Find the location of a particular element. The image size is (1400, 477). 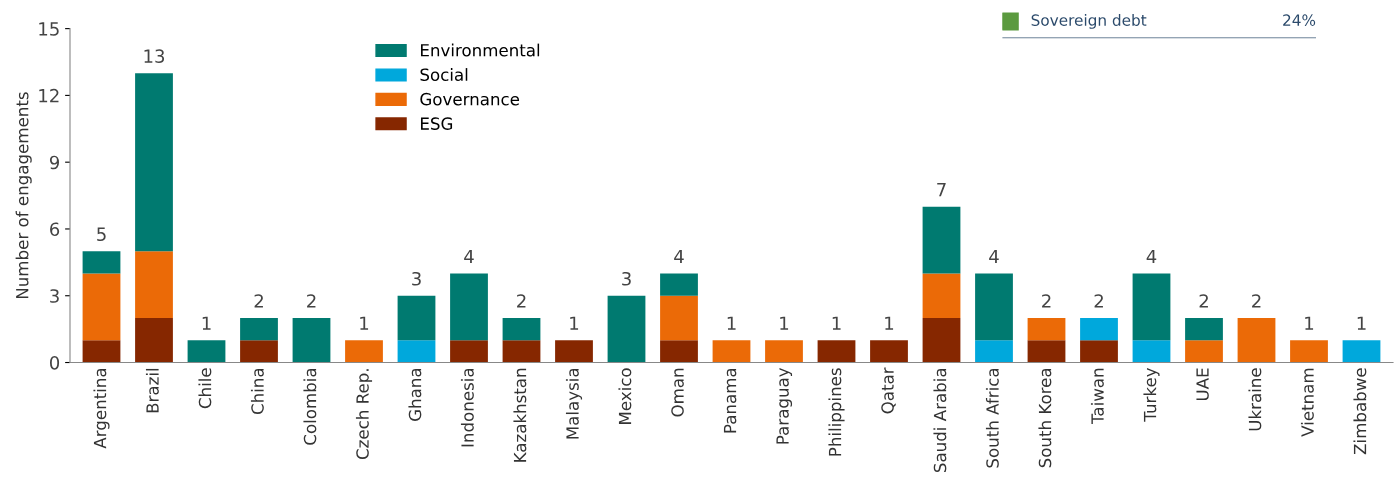

y-tick-label: 6 is located at coordinates (55, 229).